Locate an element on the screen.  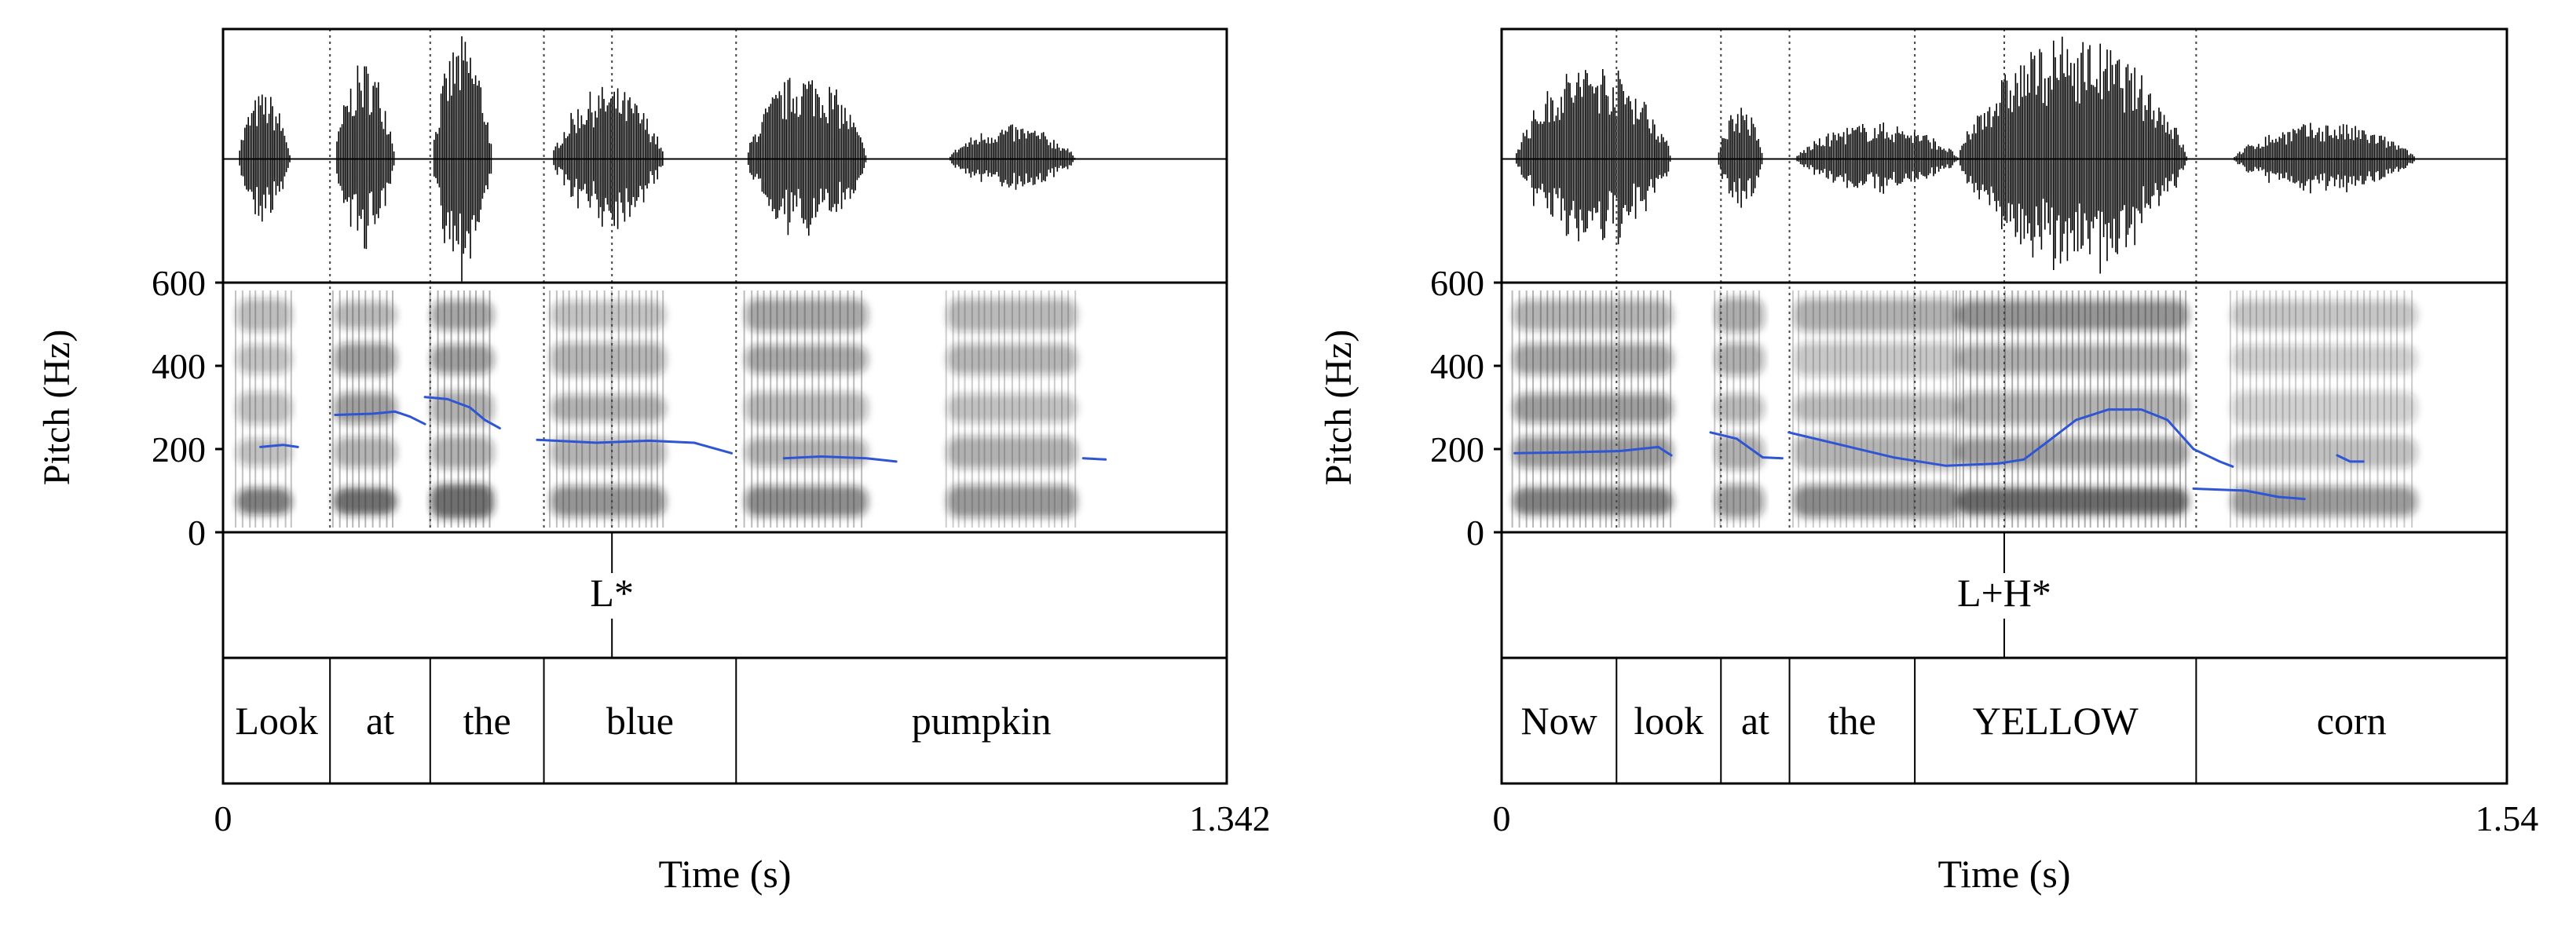
word-label: blue is located at coordinates (640, 721).